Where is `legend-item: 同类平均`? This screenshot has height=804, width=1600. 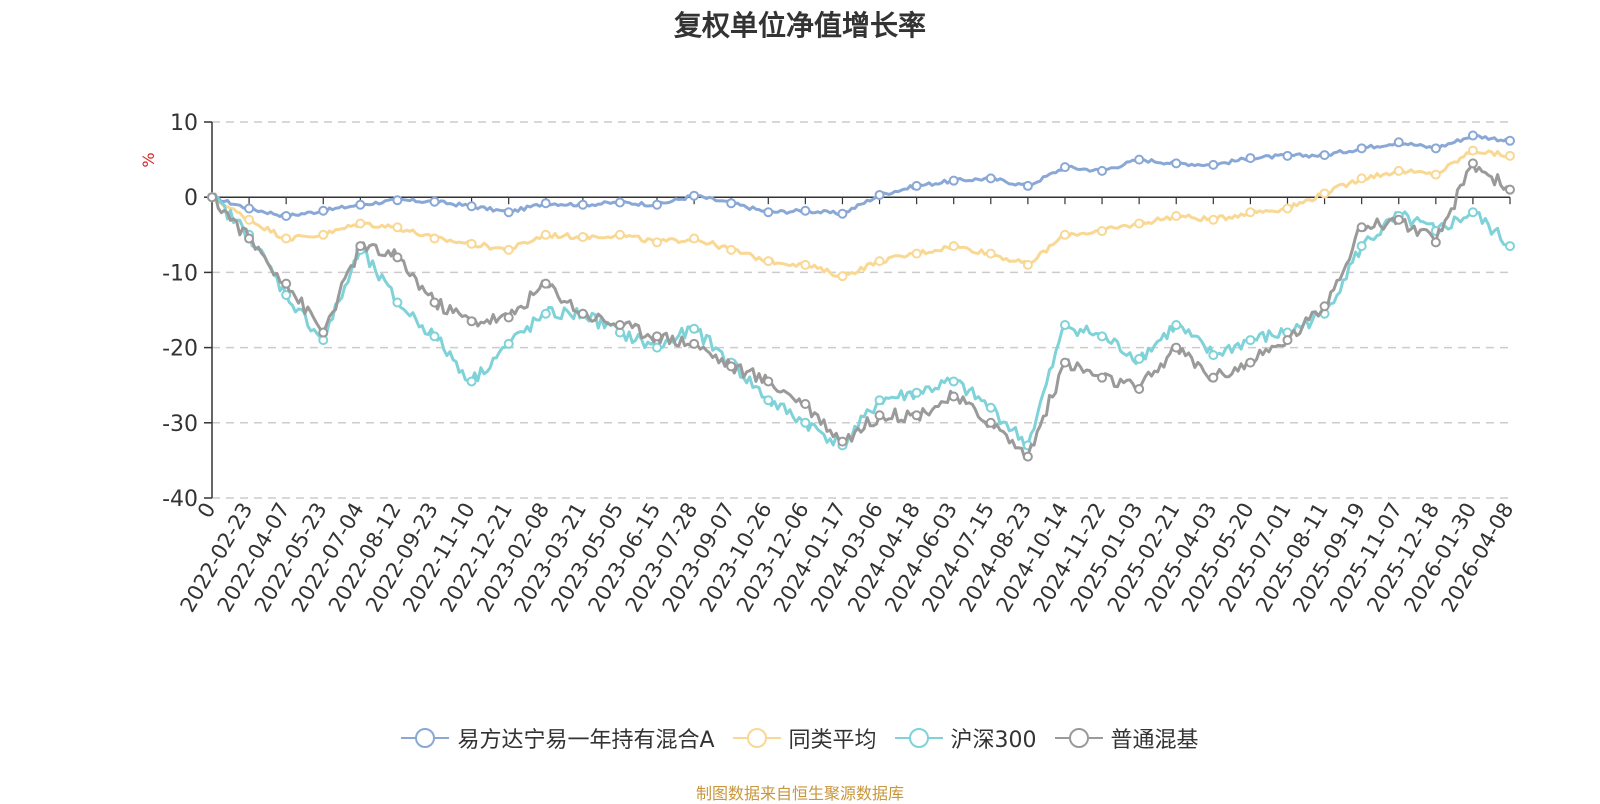 legend-item: 同类平均 is located at coordinates (804, 738).